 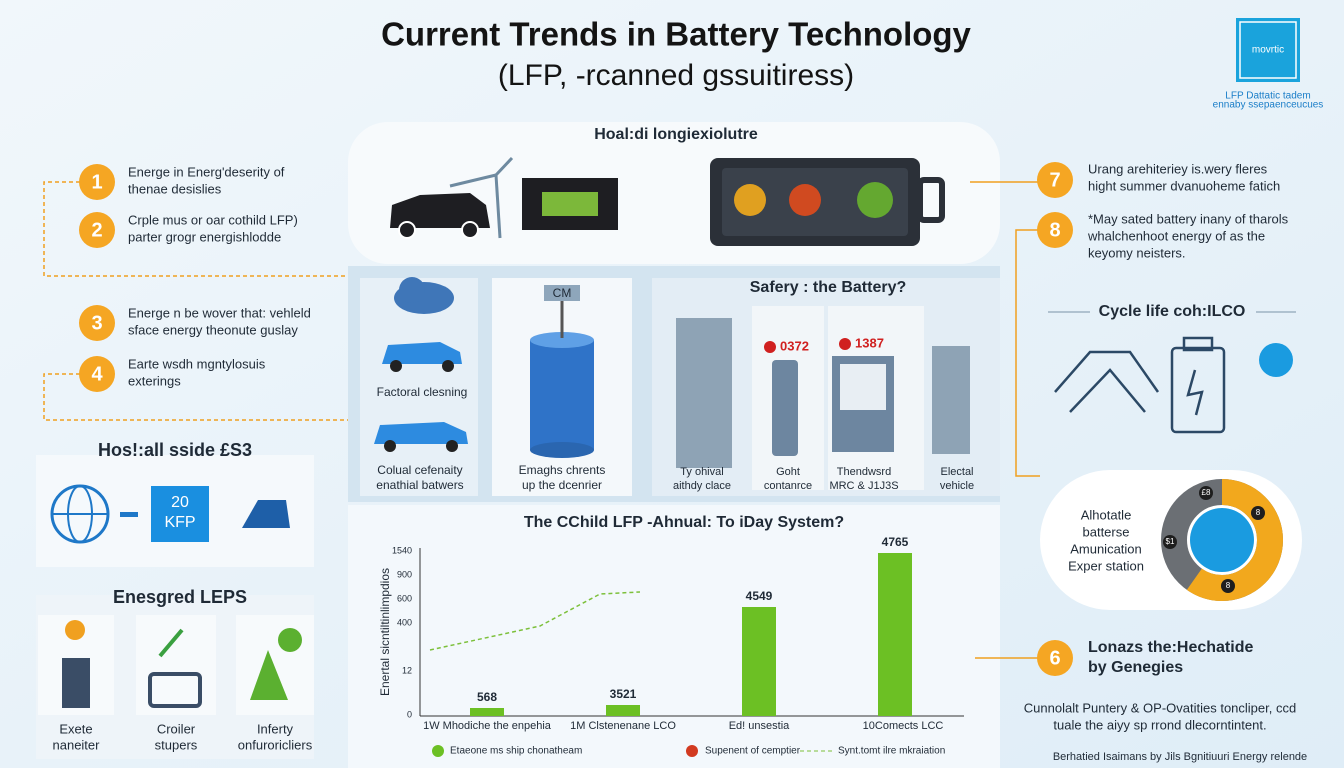 I want to click on item-text: hight summer dvanuoheme fatich, so click(x=1184, y=185).